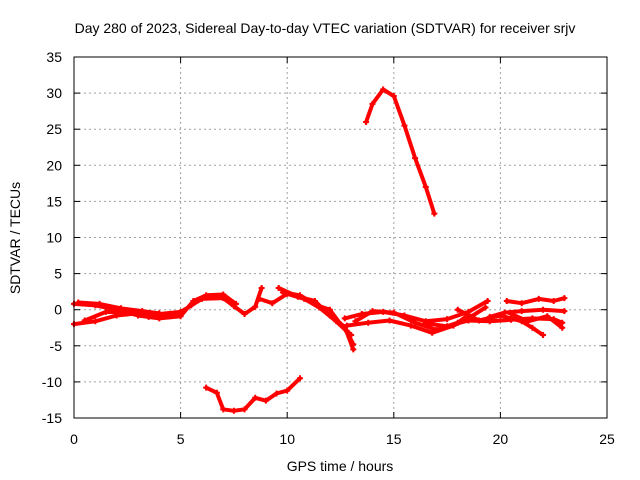 This screenshot has width=640, height=480. What do you see at coordinates (527, 313) in the screenshot?
I see `series-arc-o` at bounding box center [527, 313].